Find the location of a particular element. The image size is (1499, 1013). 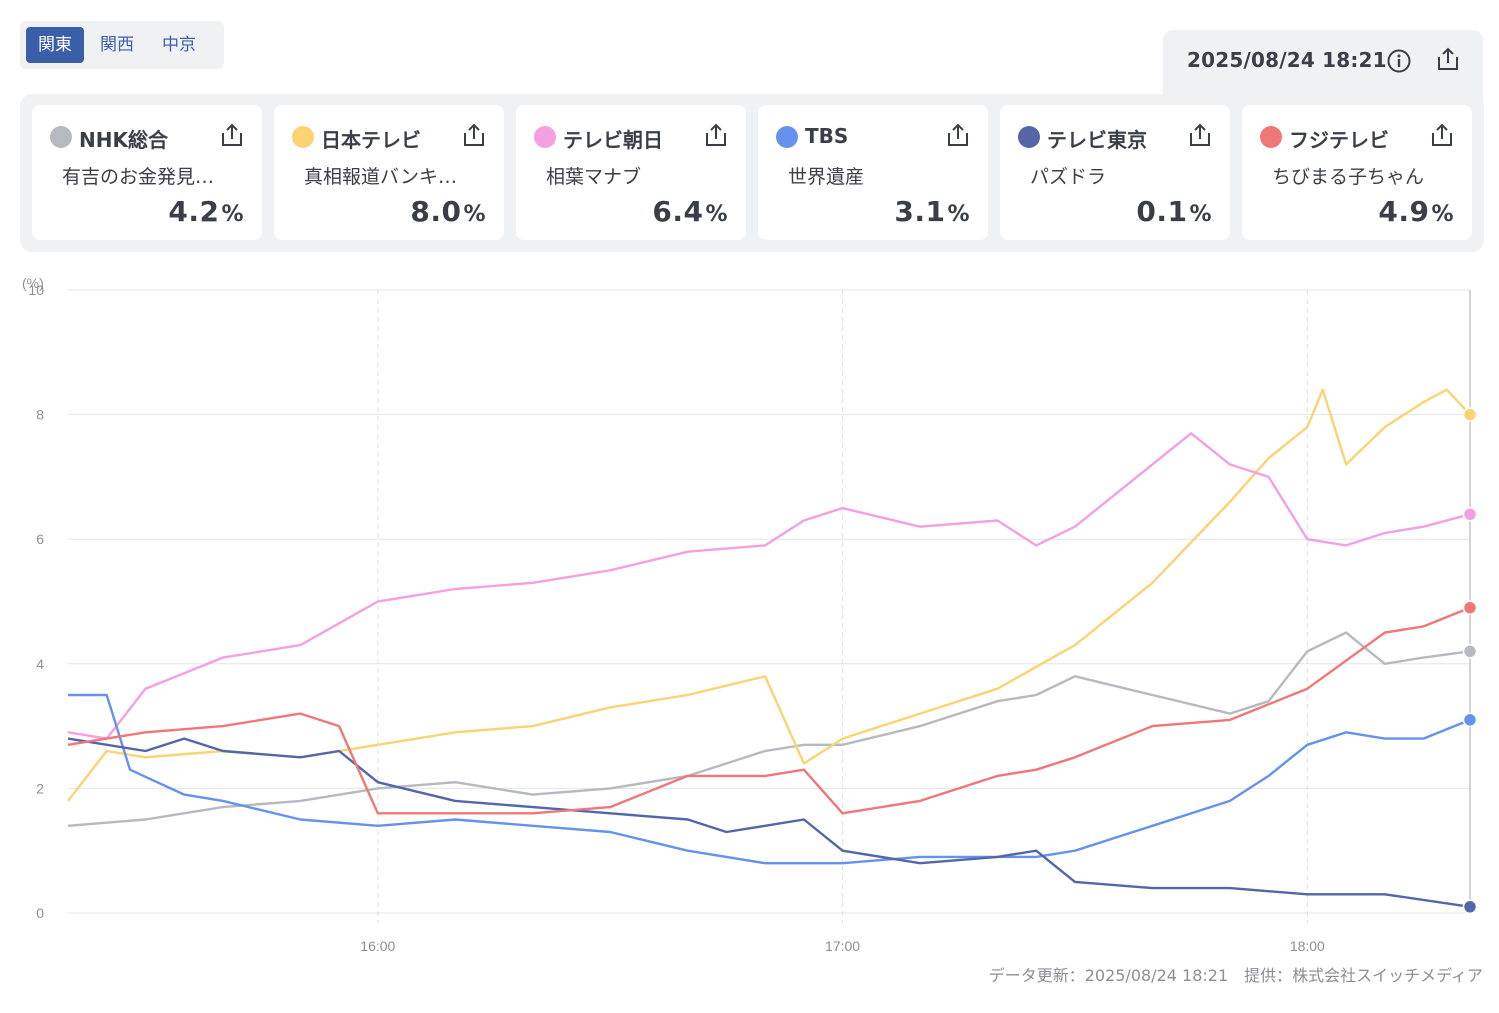

y-tick-label: 10 is located at coordinates (36, 290).